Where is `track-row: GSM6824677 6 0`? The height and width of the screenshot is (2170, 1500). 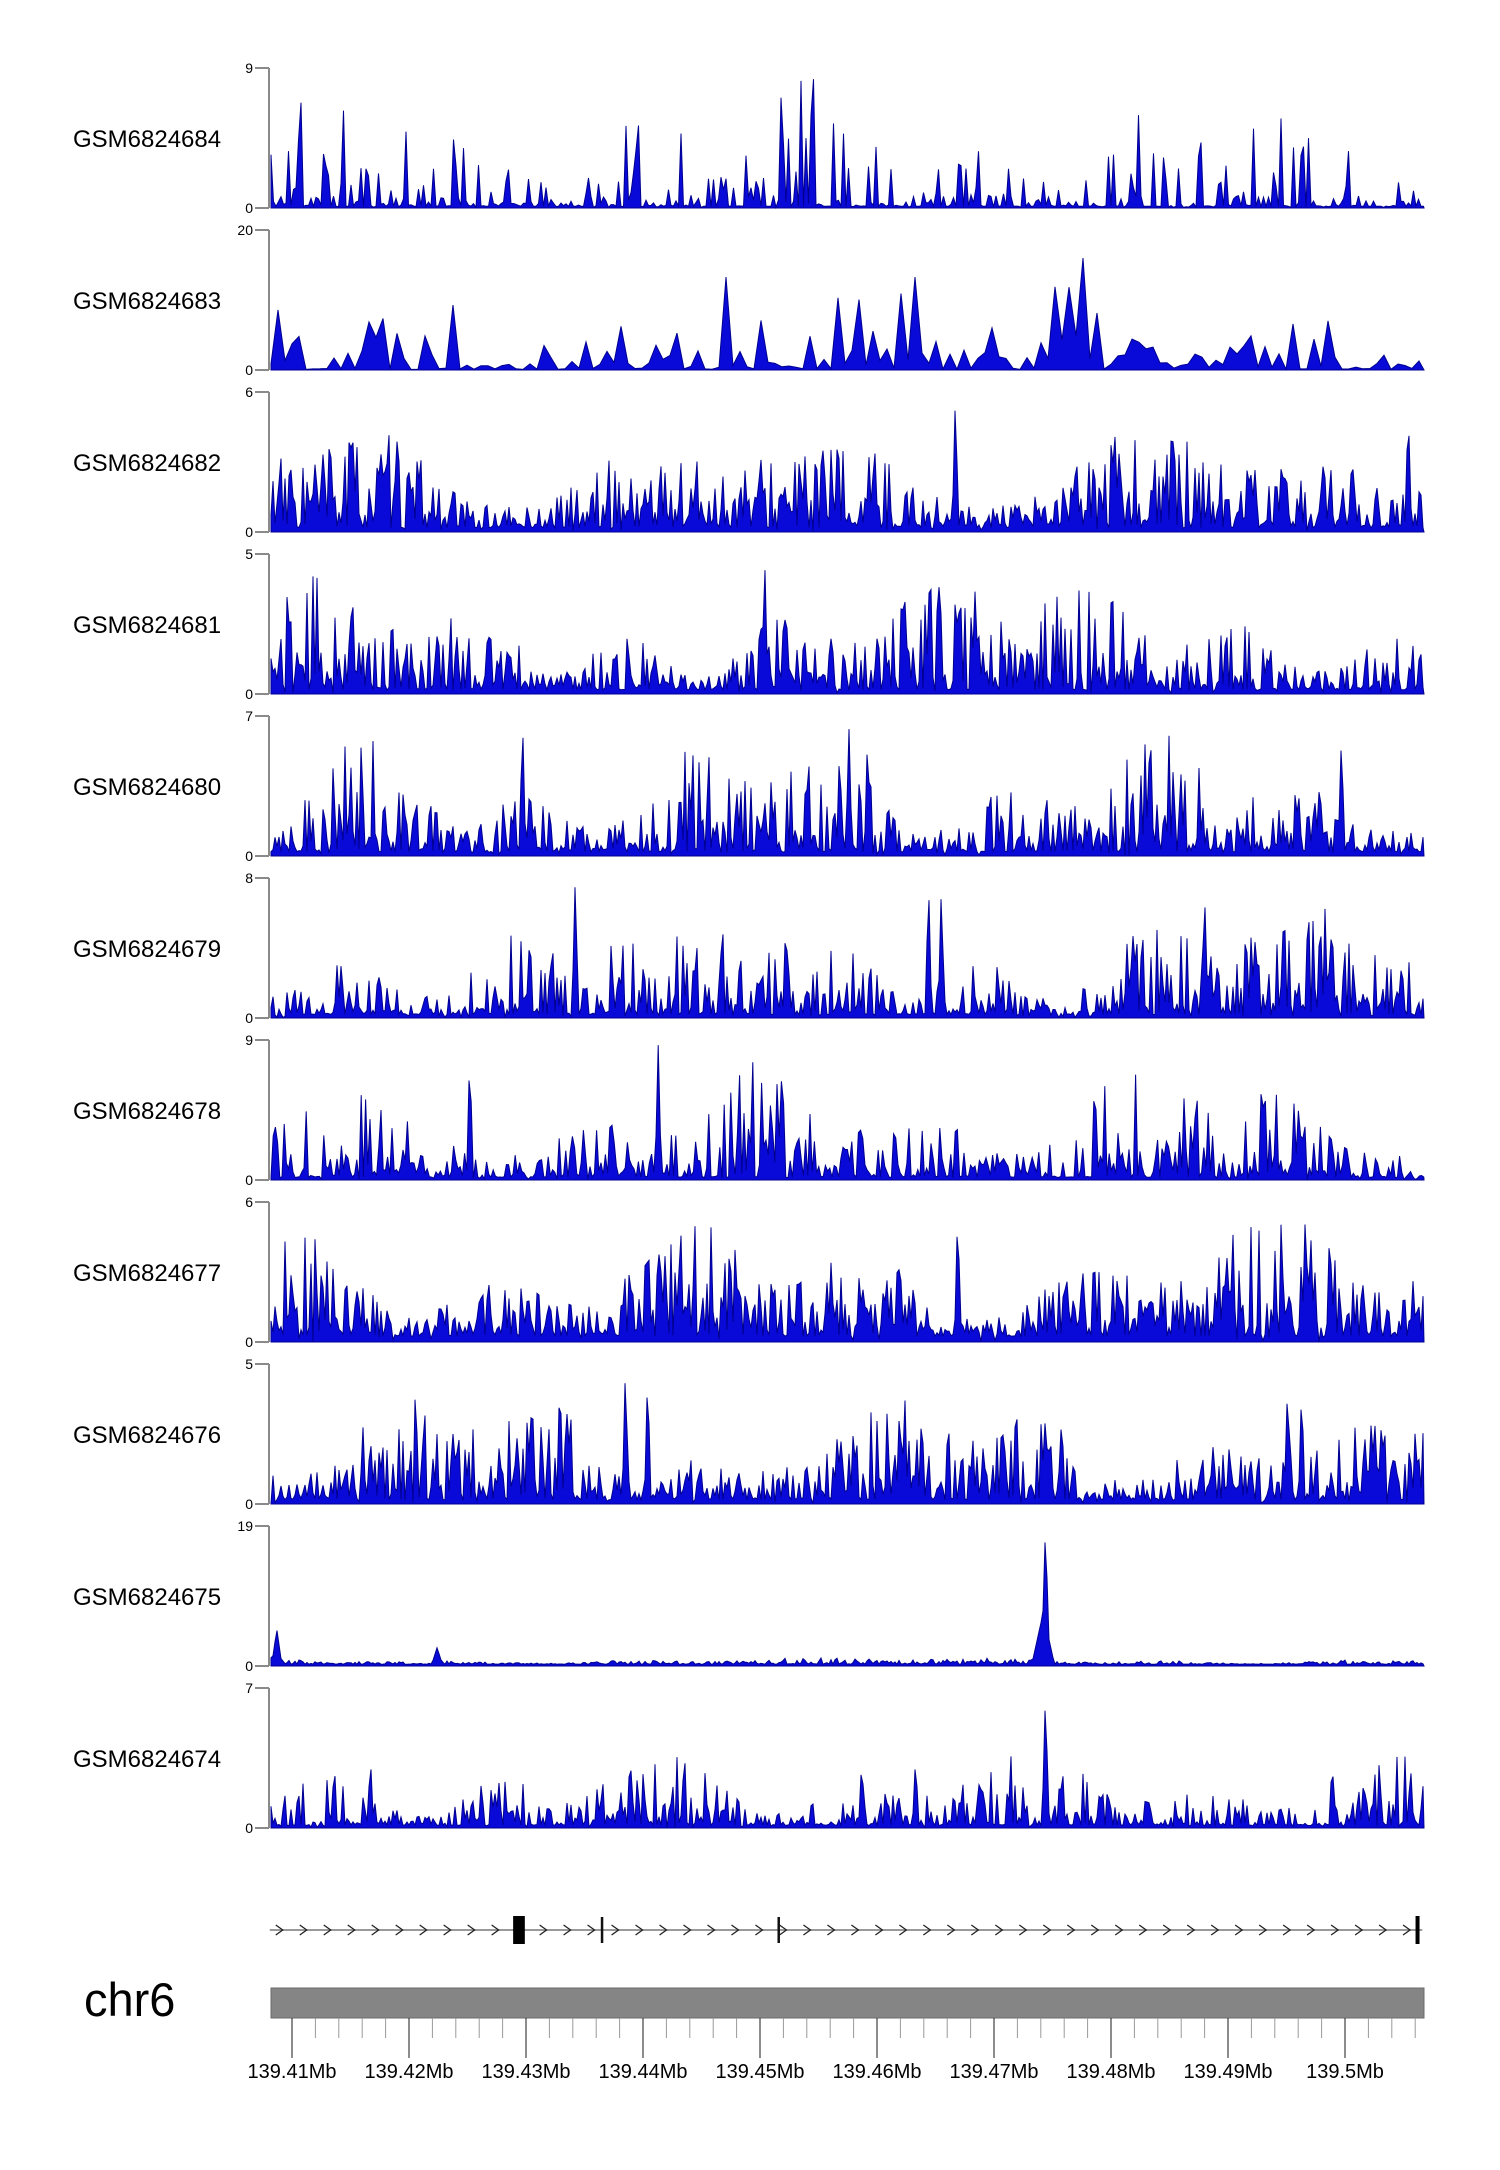
track-row: GSM6824677 6 0 is located at coordinates (749, 1272).